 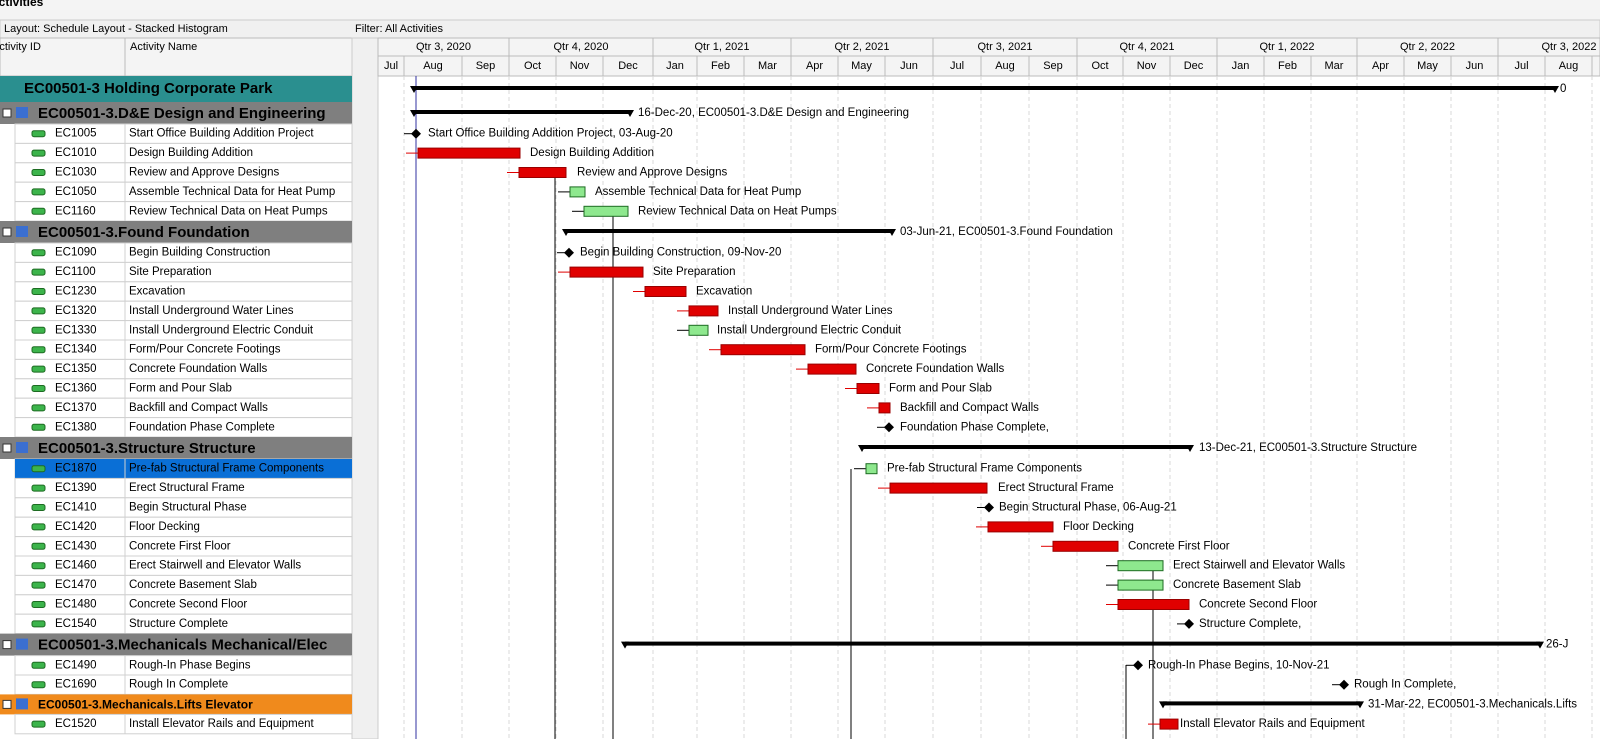 What do you see at coordinates (76, 330) in the screenshot?
I see `activity-id: EC1330` at bounding box center [76, 330].